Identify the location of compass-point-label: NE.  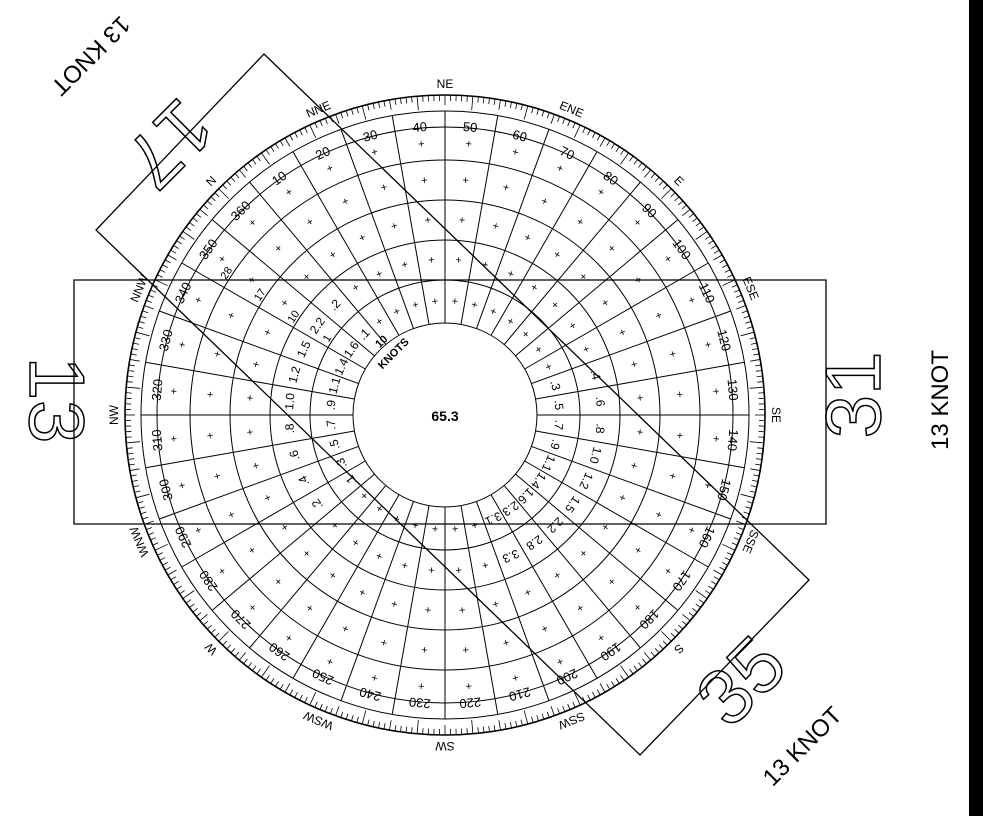
(445, 84).